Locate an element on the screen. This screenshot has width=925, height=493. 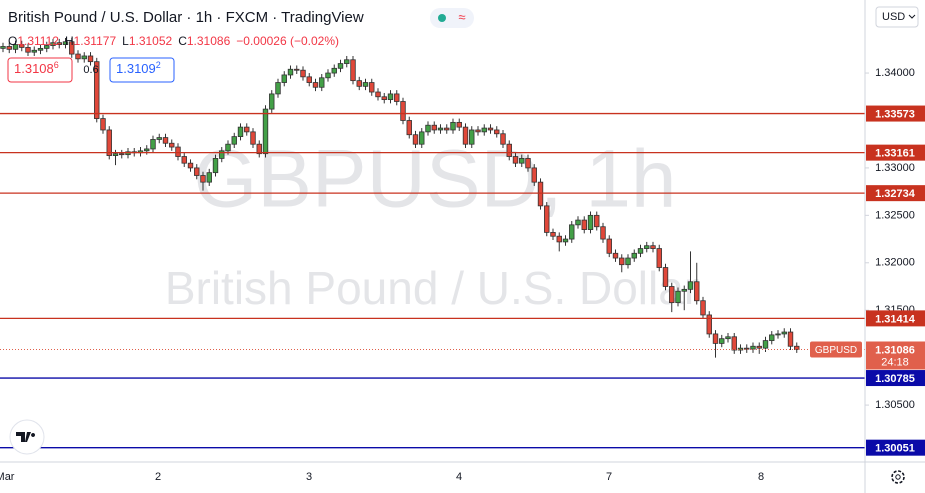
delay-icon: ≈ is located at coordinates (461, 16).